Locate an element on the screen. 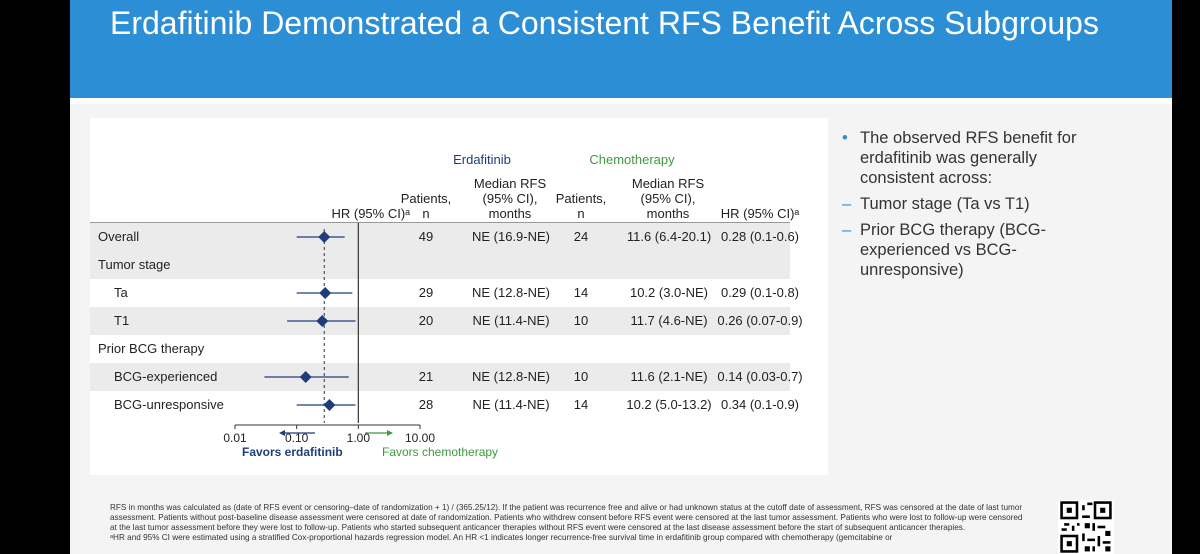 This screenshot has height=554, width=1200. header-rule is located at coordinates (440, 222).